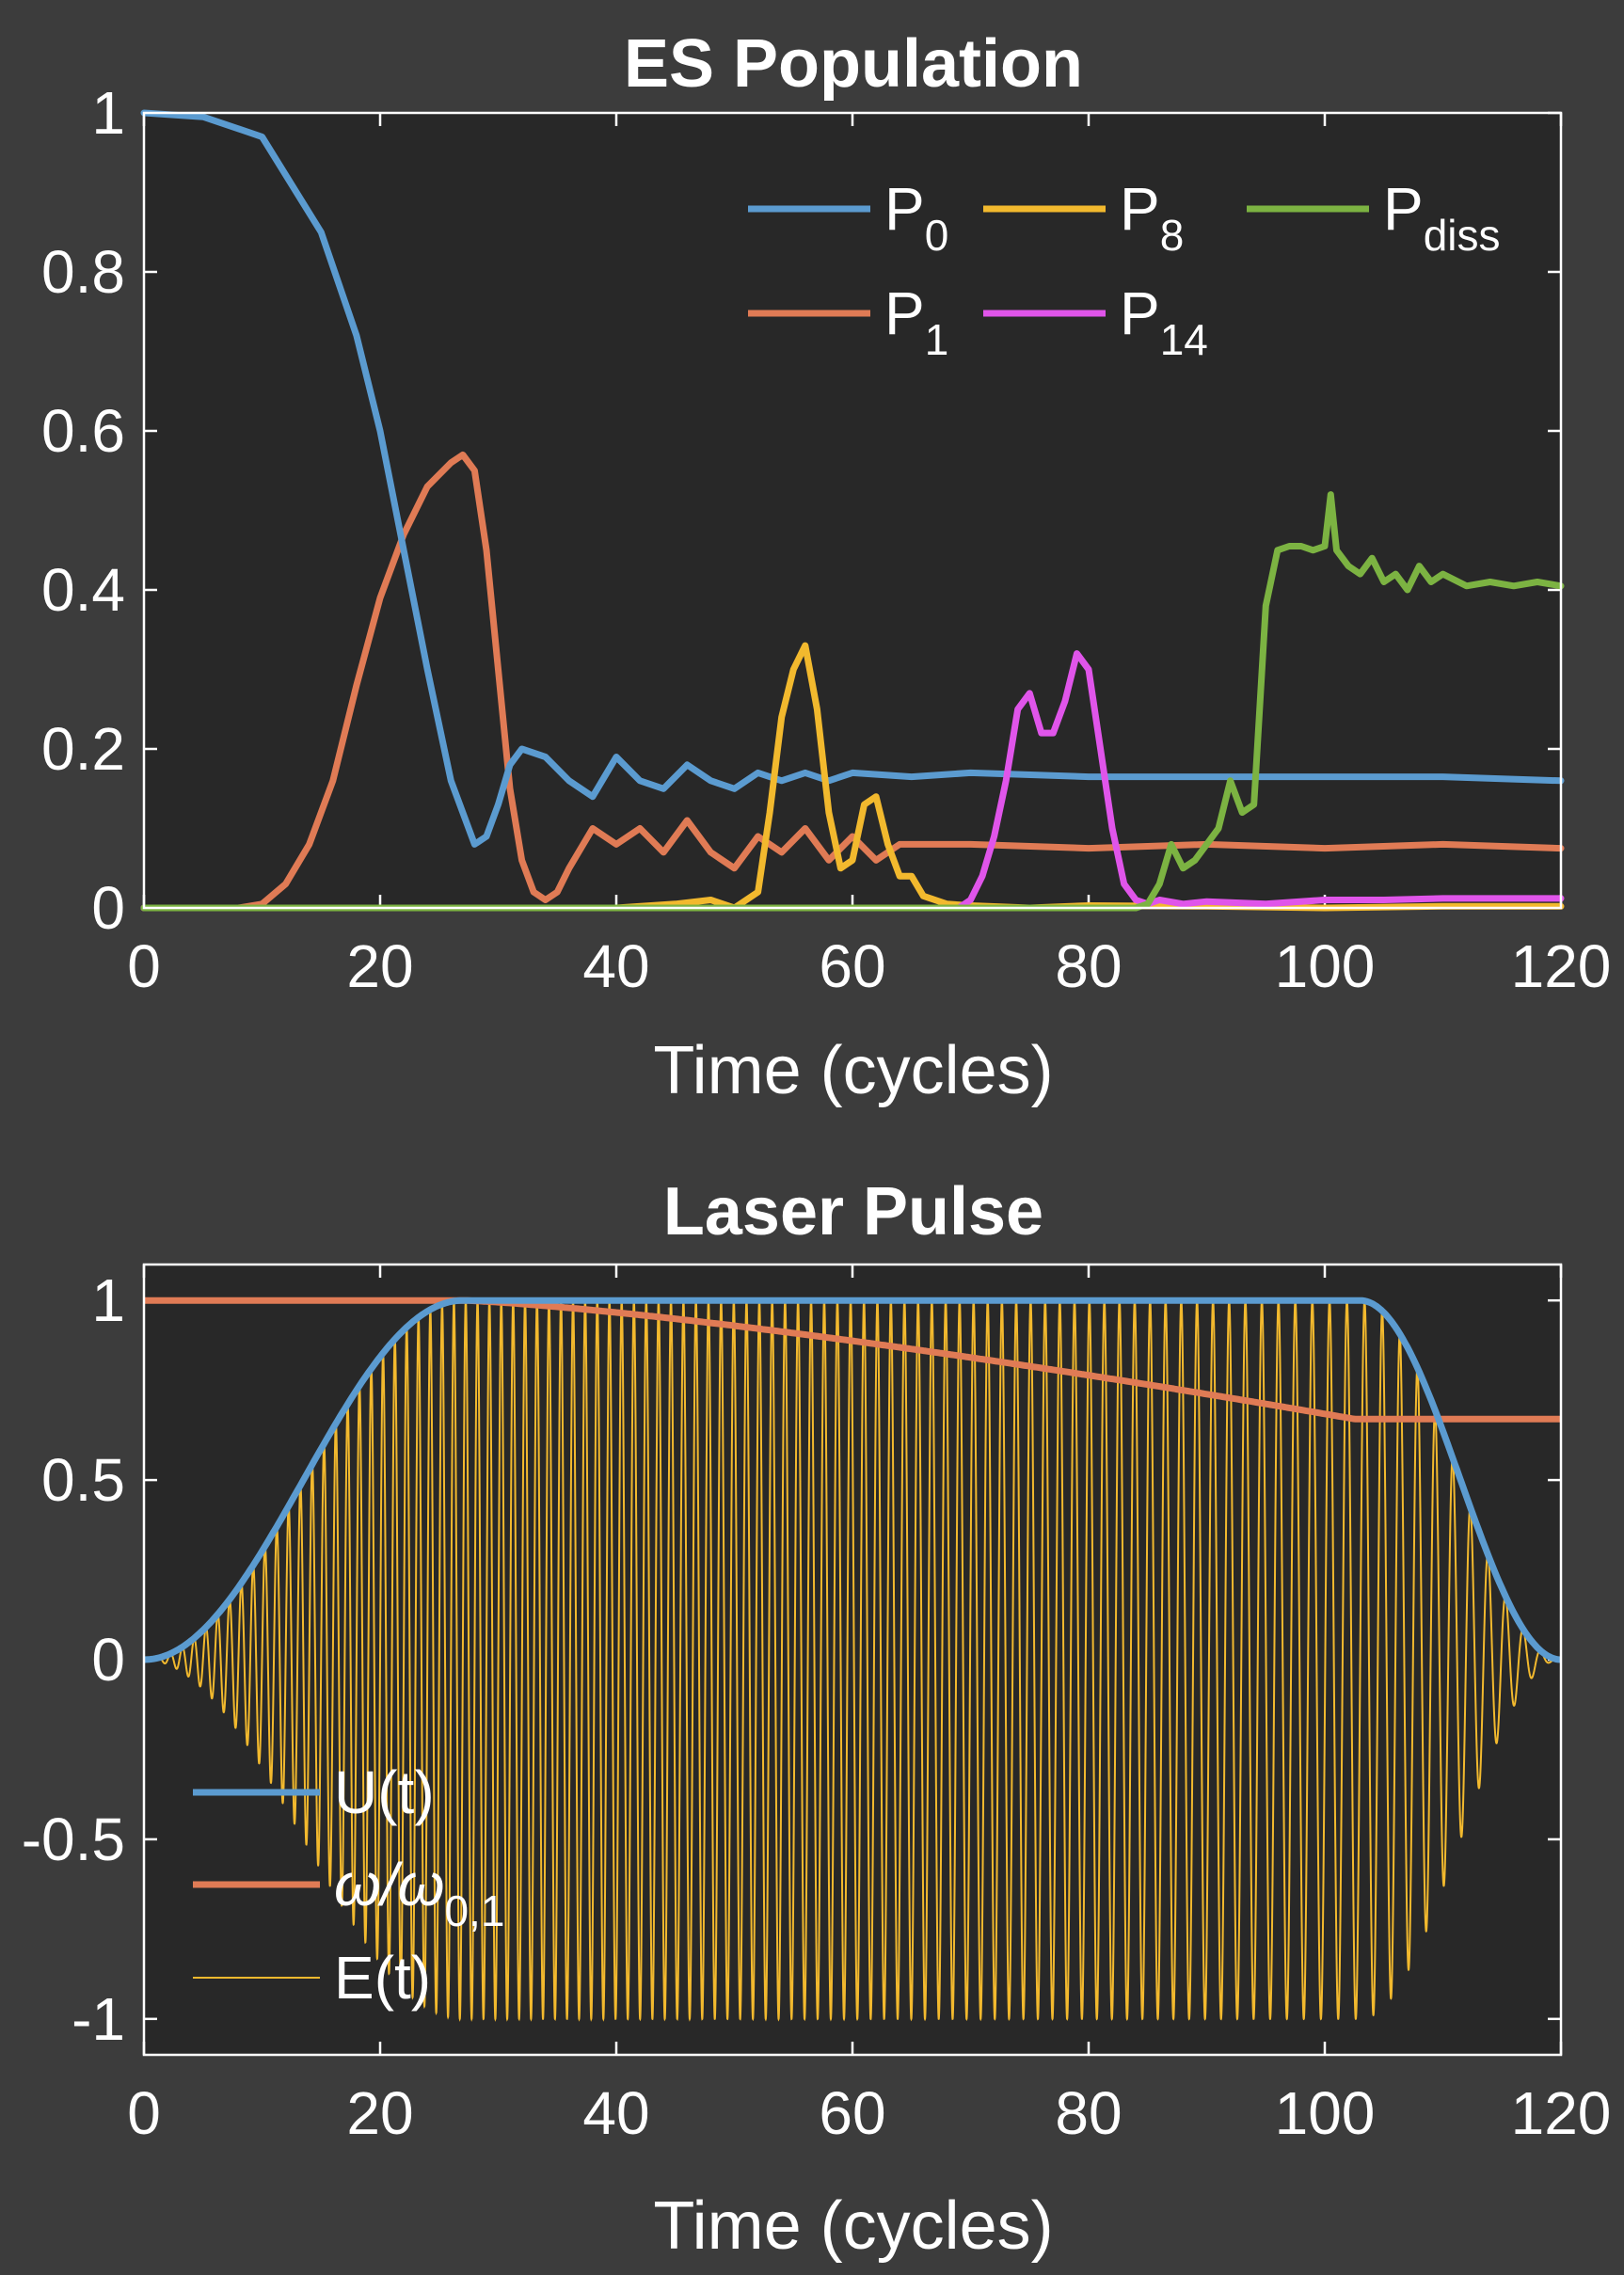 This screenshot has width=1624, height=2275. I want to click on chart1-x-tick-label: 60, so click(852, 966).